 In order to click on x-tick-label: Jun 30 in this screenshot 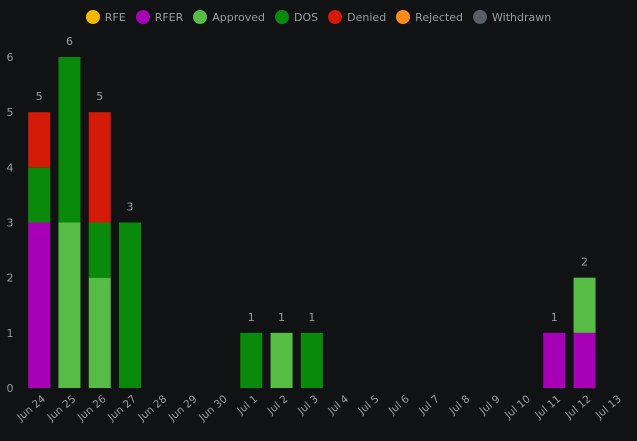, I will do `click(213, 408)`.